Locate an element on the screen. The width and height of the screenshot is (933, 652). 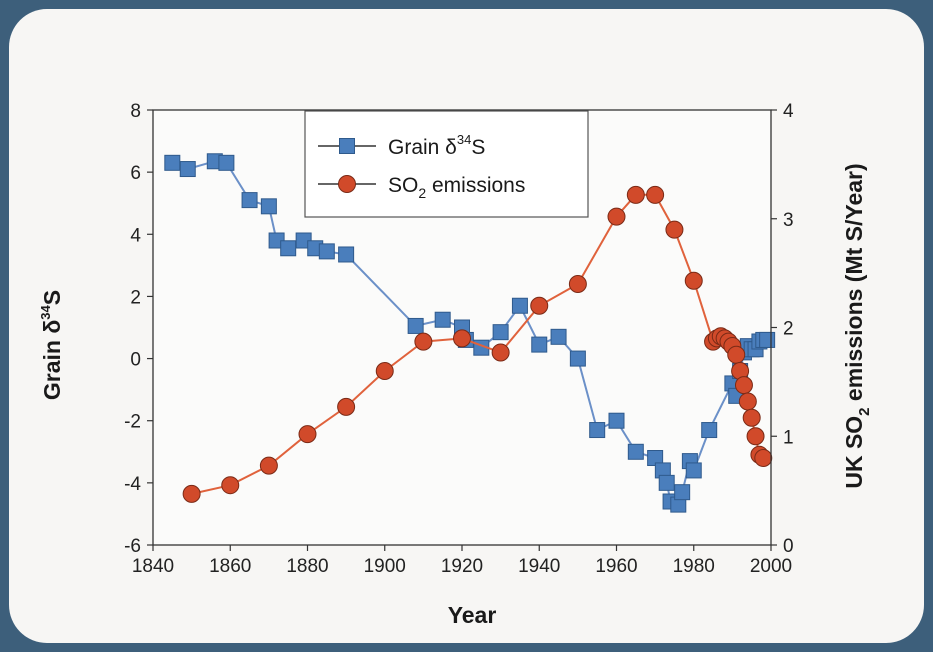
legend-label-1: SO2 emissions is located at coordinates (456, 187).